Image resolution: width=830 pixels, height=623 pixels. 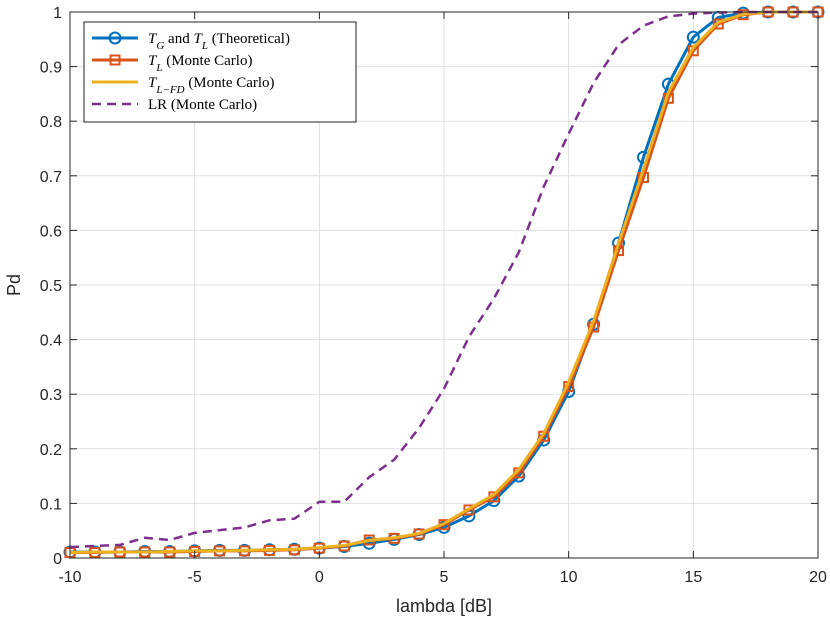 I want to click on legend-label: TG and TL (Theoretical), so click(x=219, y=41).